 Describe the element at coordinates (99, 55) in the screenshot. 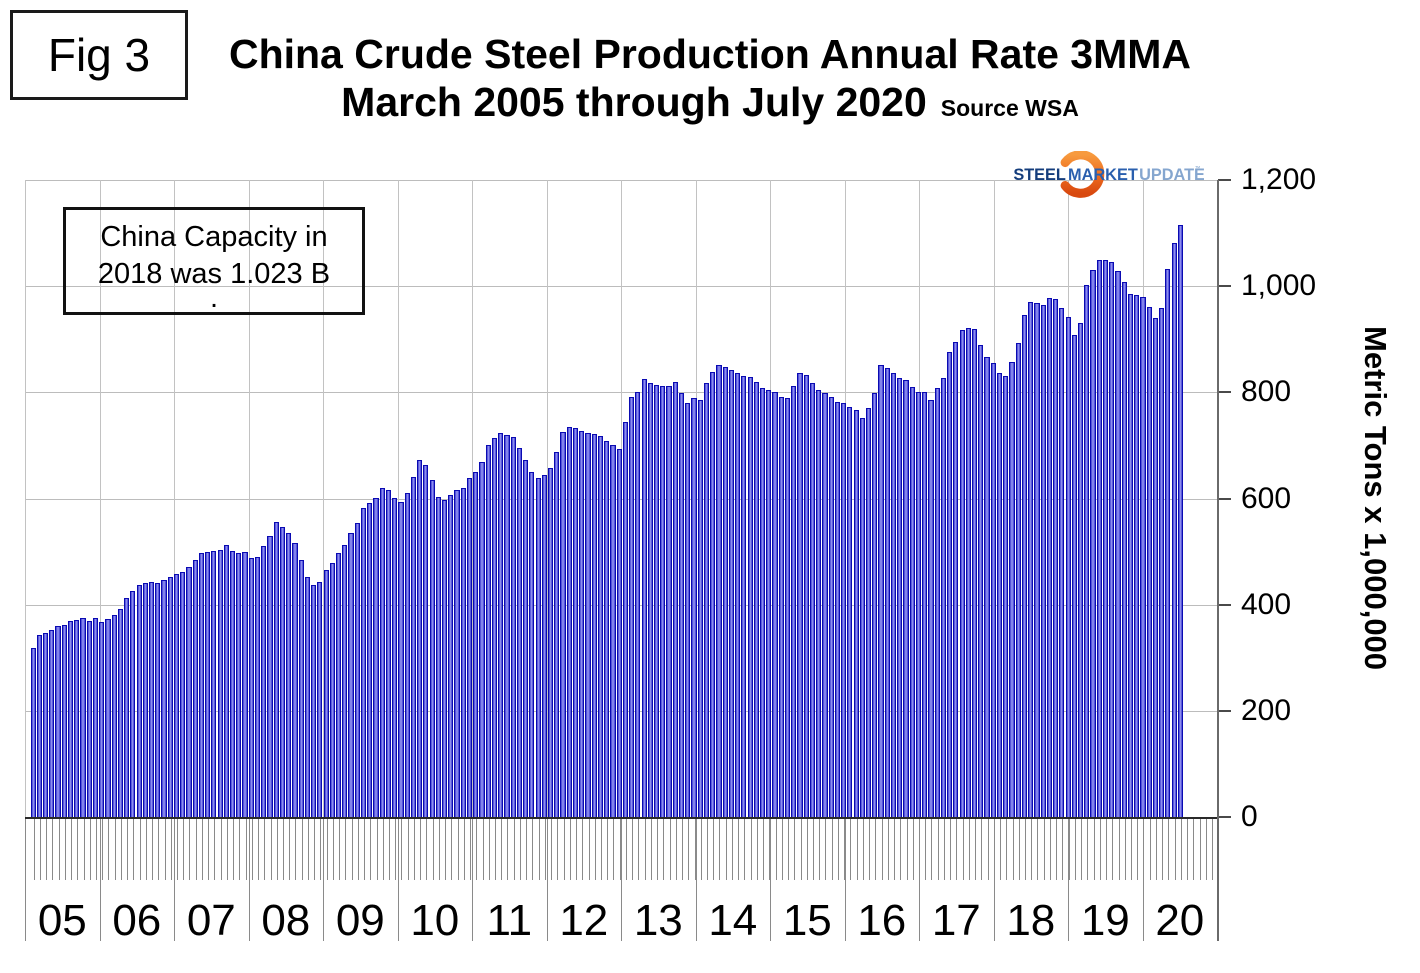

I see `figure-number-box: Fig 3` at that location.